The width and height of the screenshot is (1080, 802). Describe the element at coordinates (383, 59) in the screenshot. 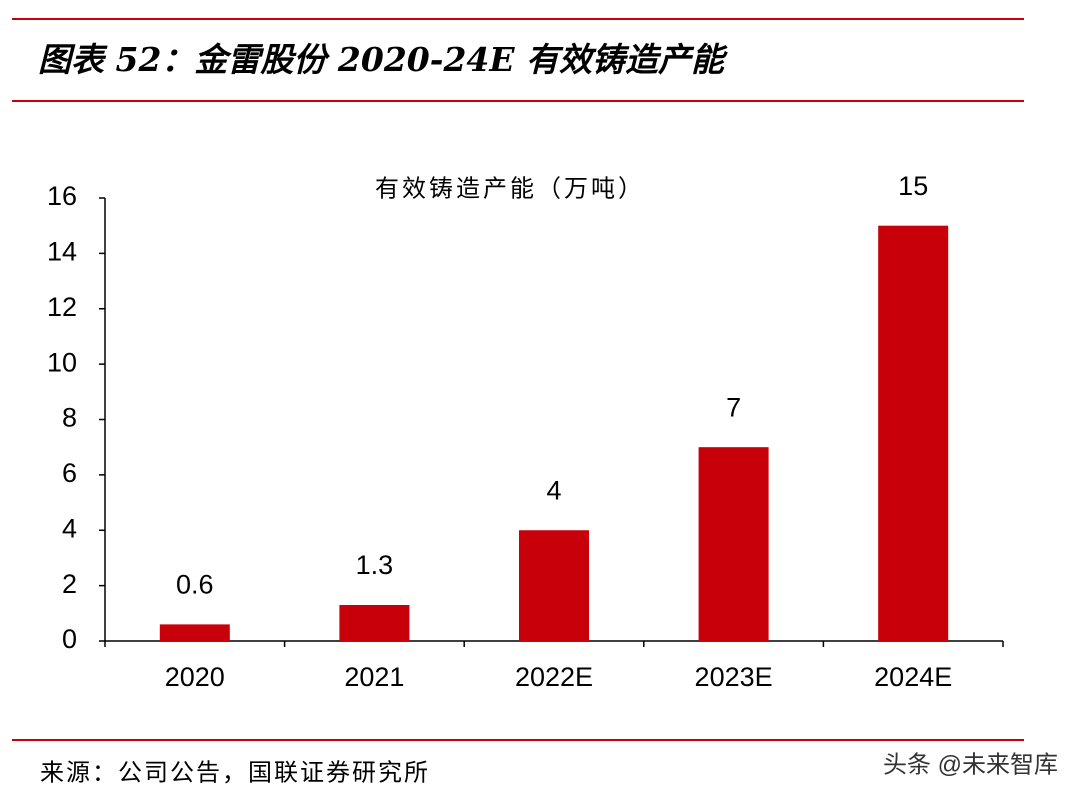

I see `chart-title: 图表 52：金雷股份 2020-24E 有效铸造产能` at that location.